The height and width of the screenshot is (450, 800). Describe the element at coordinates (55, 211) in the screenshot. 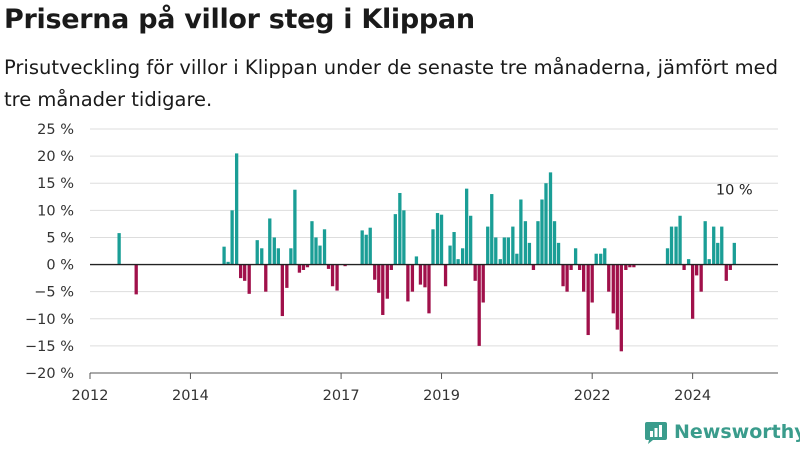

I see `y-tick-label: 10 %` at that location.